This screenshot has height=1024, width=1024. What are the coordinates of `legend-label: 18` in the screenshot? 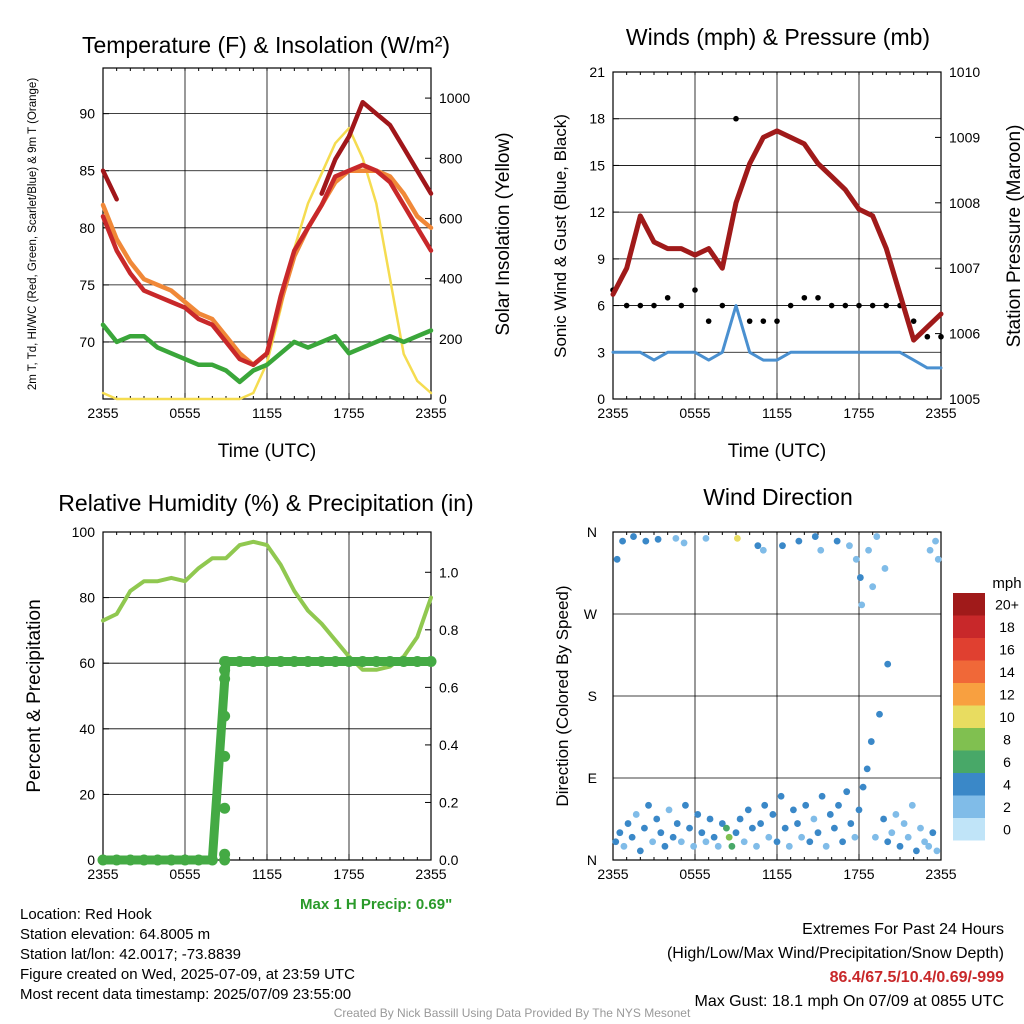 It's located at (1007, 627).